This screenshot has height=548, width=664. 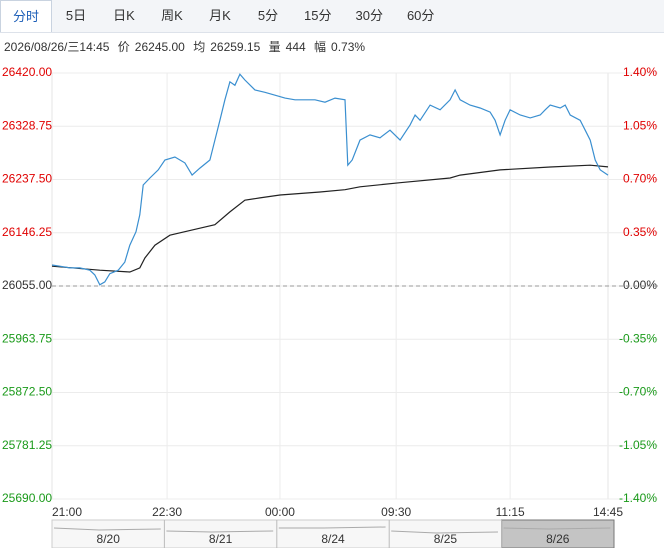 I want to click on tab: 周K, so click(x=172, y=15).